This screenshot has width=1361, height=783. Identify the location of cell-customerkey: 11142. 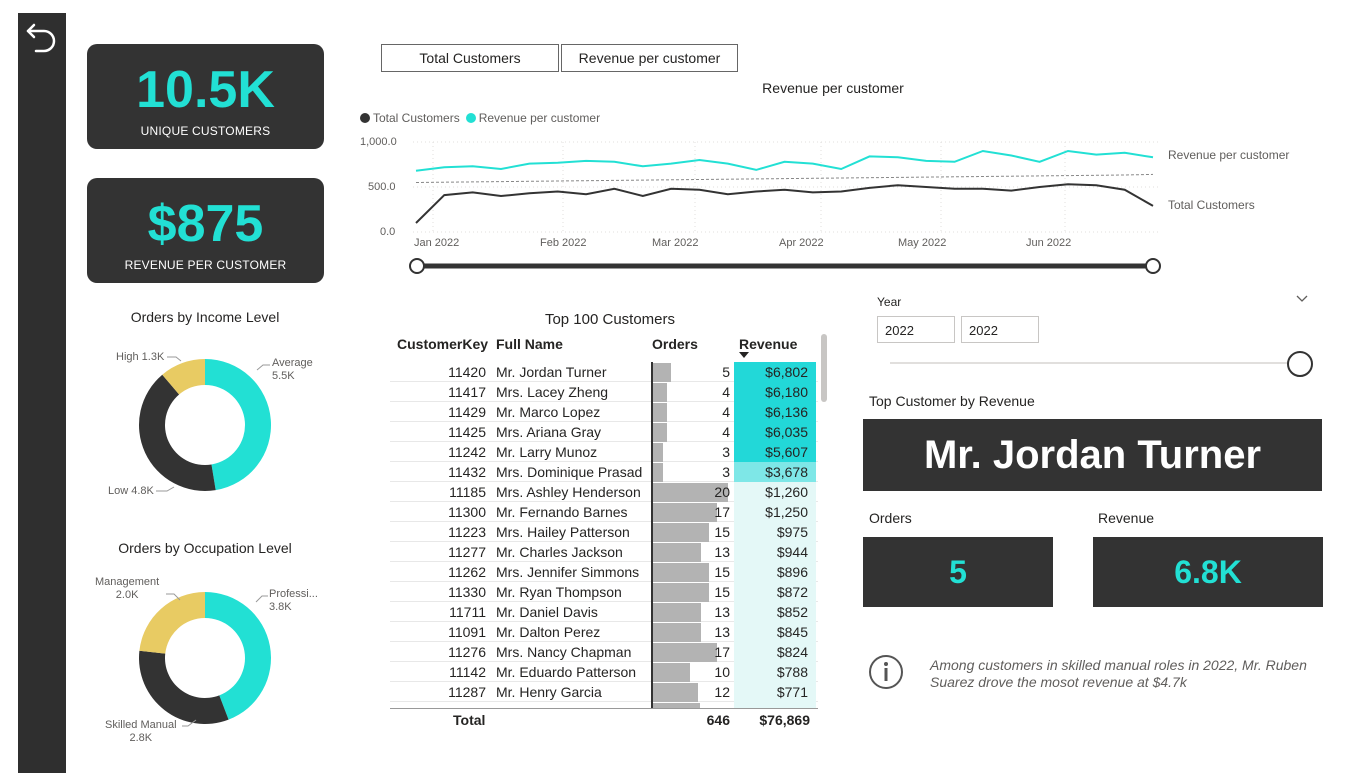
(467, 672).